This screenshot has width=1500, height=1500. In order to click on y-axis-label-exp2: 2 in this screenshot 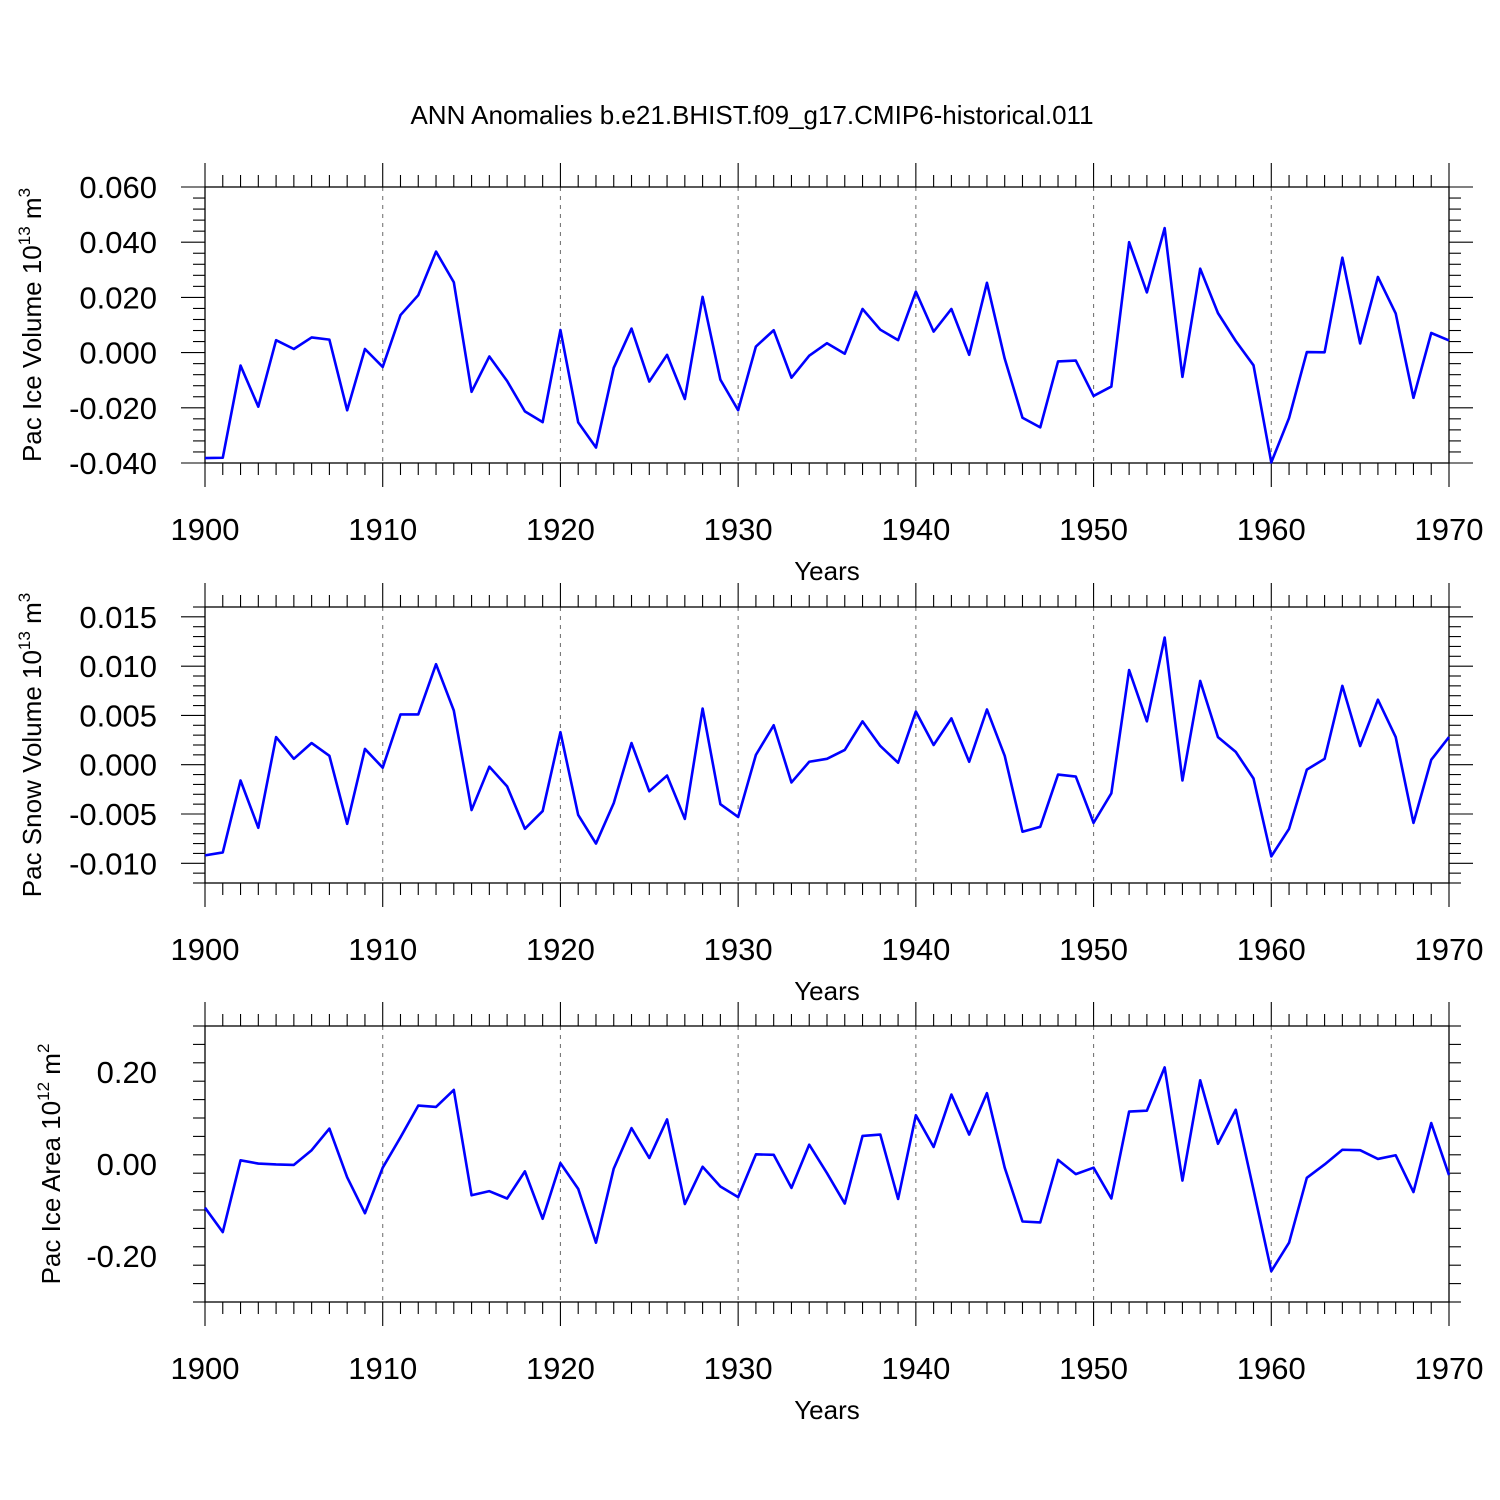, I will do `click(43, 1048)`.